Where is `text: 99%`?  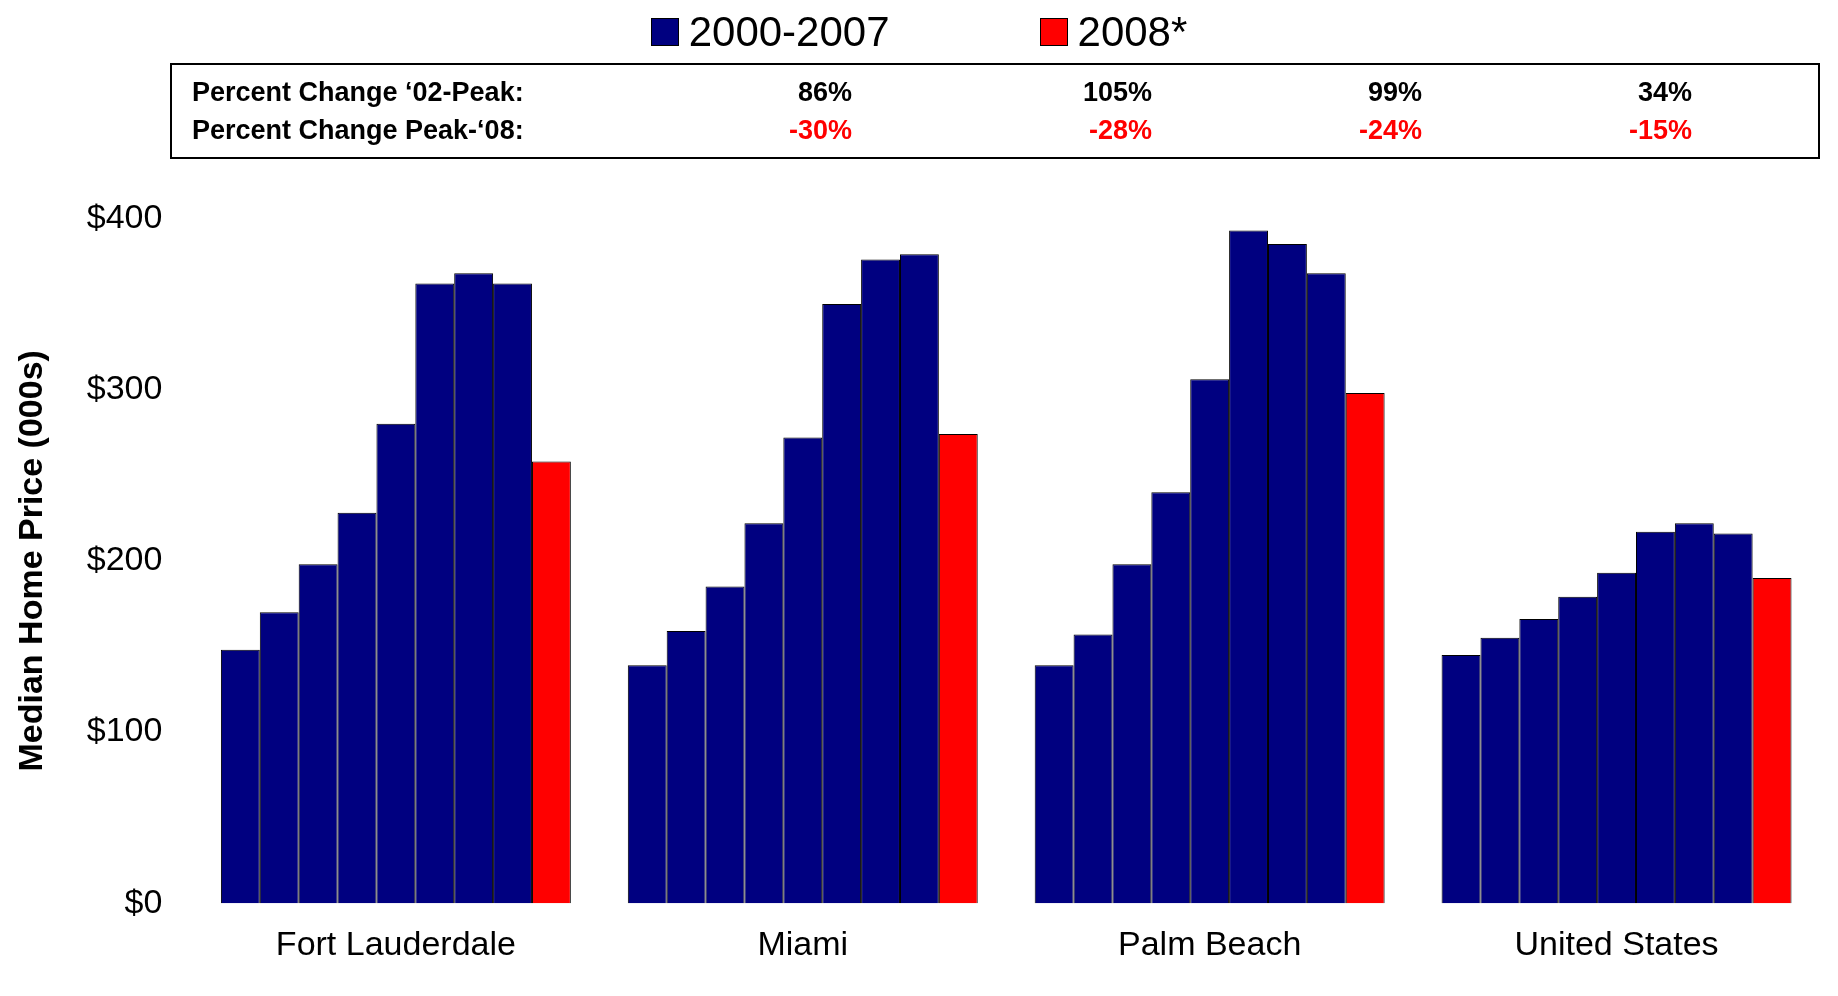 text: 99% is located at coordinates (1394, 92).